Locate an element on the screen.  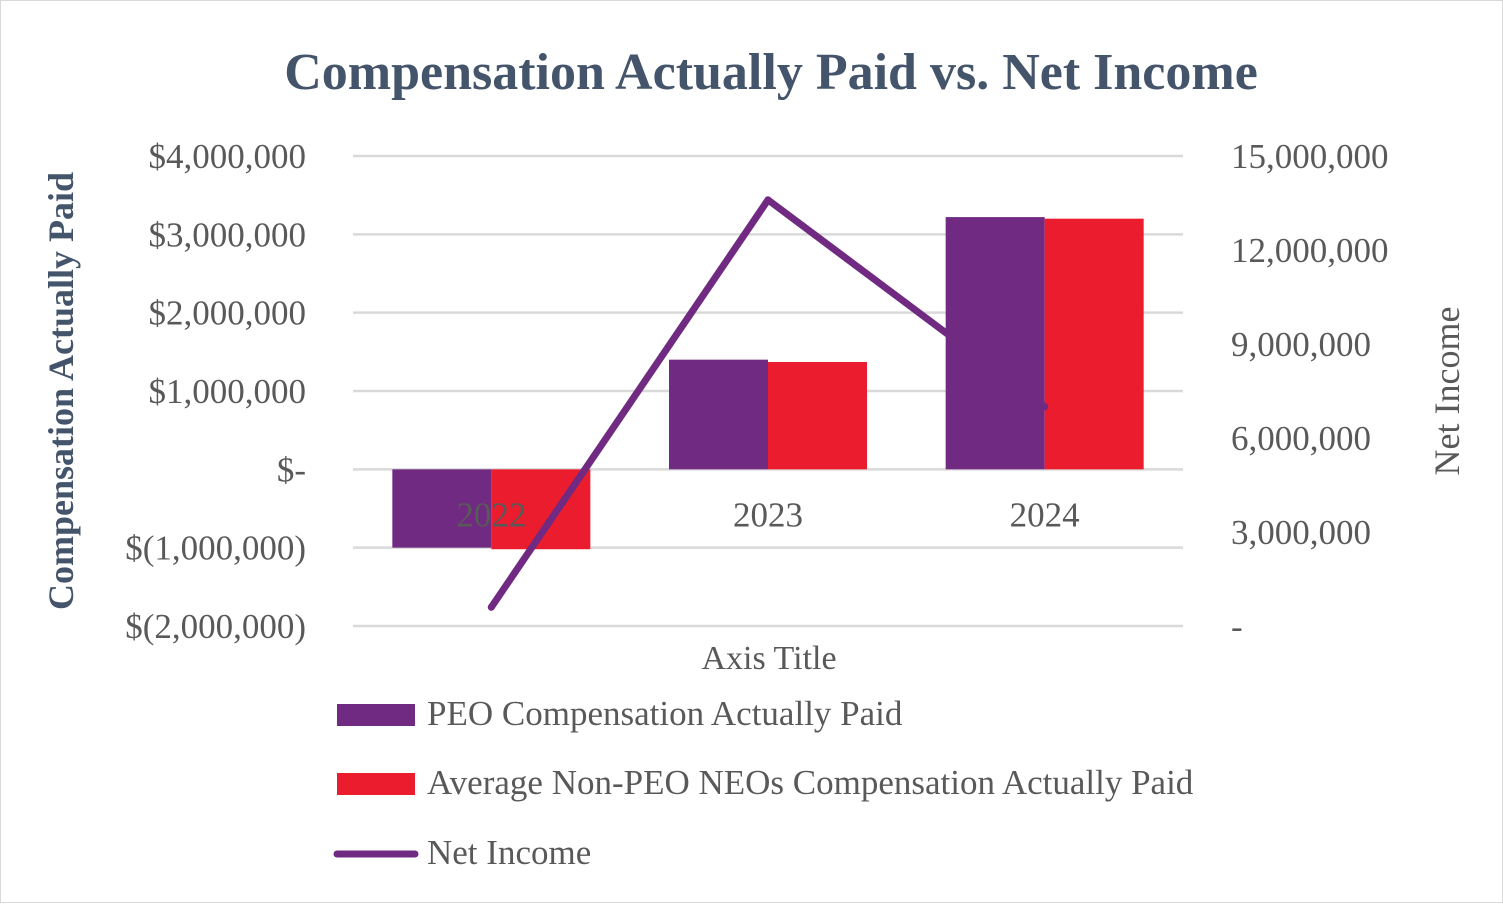
y-axis-right-title: Net Income is located at coordinates (1447, 391).